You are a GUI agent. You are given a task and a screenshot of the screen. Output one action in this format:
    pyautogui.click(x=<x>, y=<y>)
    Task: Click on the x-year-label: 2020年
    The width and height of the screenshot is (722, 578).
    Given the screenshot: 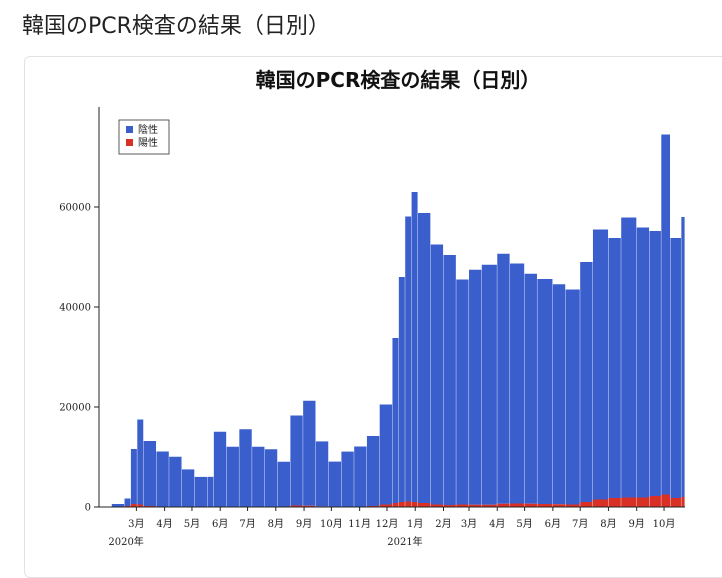 What is the action you would take?
    pyautogui.click(x=125, y=541)
    